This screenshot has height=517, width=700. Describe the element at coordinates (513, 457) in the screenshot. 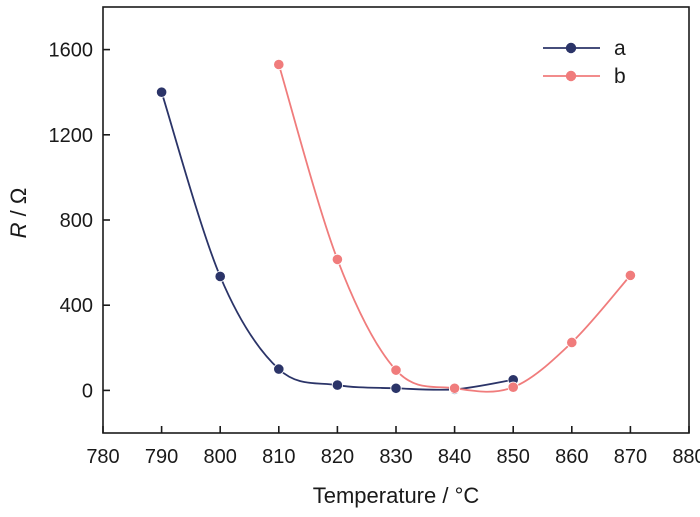

I see `x-tick-label: 850` at that location.